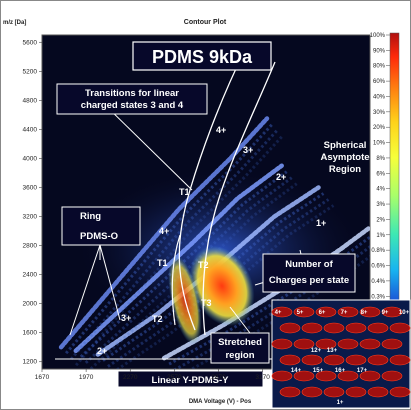 The image size is (411, 410). What do you see at coordinates (379, 113) in the screenshot?
I see `colorbar-tick-label: 30%` at bounding box center [379, 113].